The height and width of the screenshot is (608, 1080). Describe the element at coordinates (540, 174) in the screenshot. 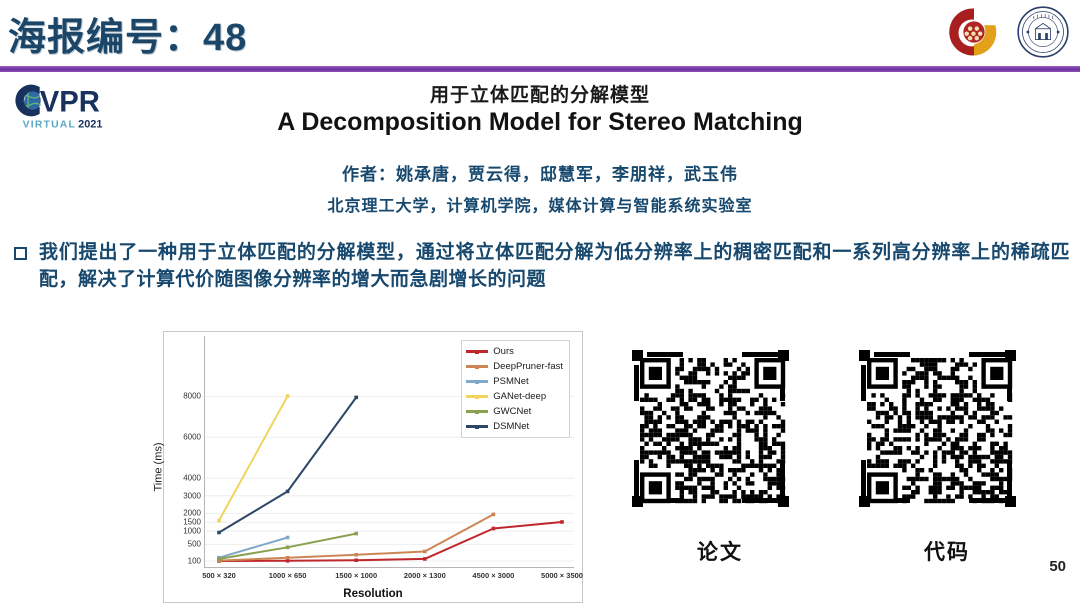

I see `authors-line: 作者：姚承唐，贾云得，邸慧军，李朋祥，武玉伟` at that location.